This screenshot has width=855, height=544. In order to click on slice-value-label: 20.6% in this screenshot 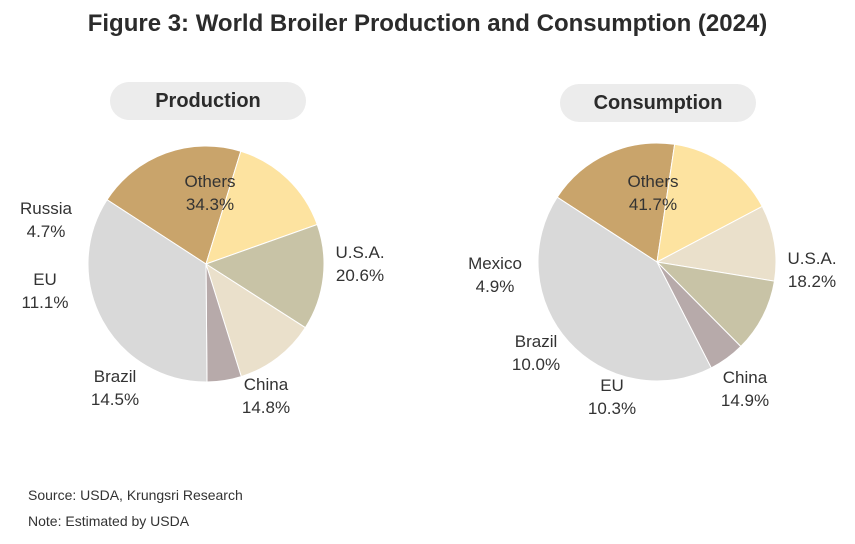, I will do `click(360, 275)`.